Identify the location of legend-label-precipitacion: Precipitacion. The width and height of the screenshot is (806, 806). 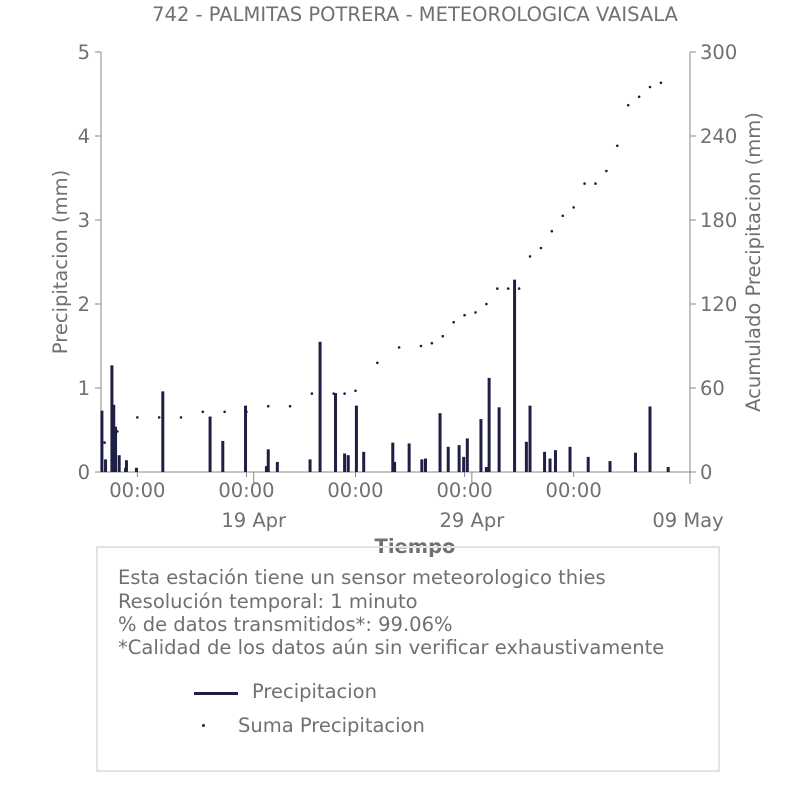
(314, 691).